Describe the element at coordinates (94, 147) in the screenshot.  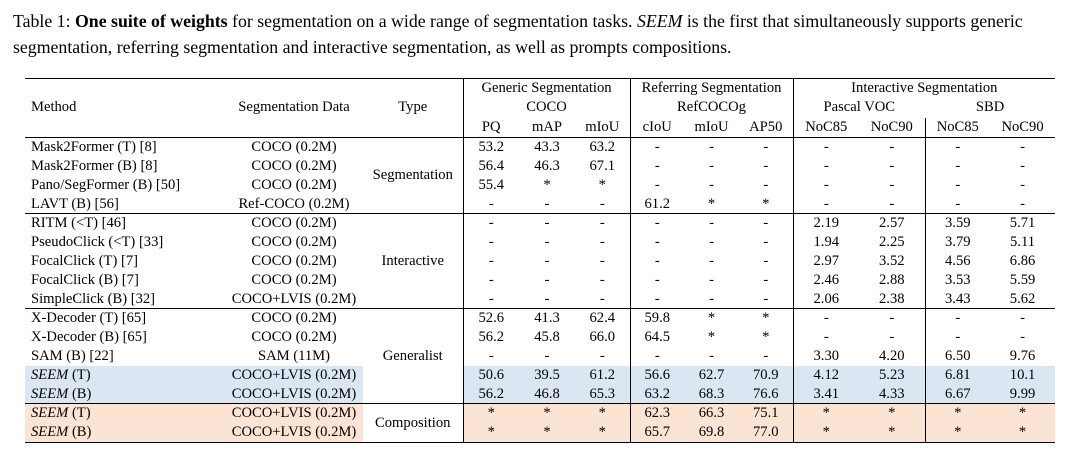
I see `method-name: Mask2Former (T) [8]` at that location.